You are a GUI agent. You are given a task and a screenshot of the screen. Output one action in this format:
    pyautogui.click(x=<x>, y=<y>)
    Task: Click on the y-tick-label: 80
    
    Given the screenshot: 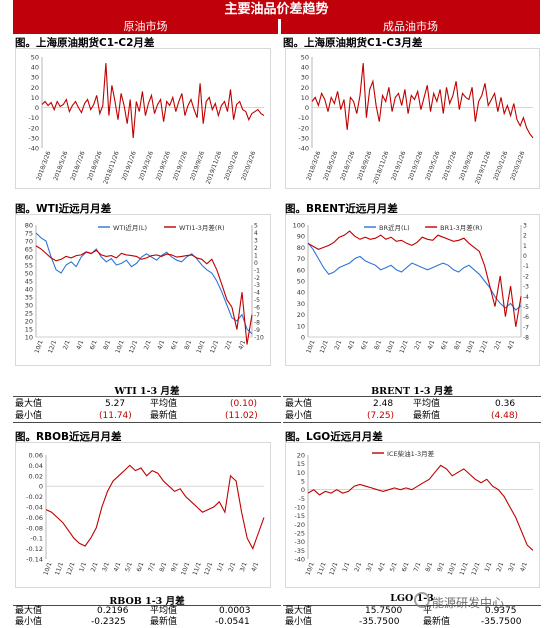 What is the action you would take?
    pyautogui.click(x=29, y=226)
    